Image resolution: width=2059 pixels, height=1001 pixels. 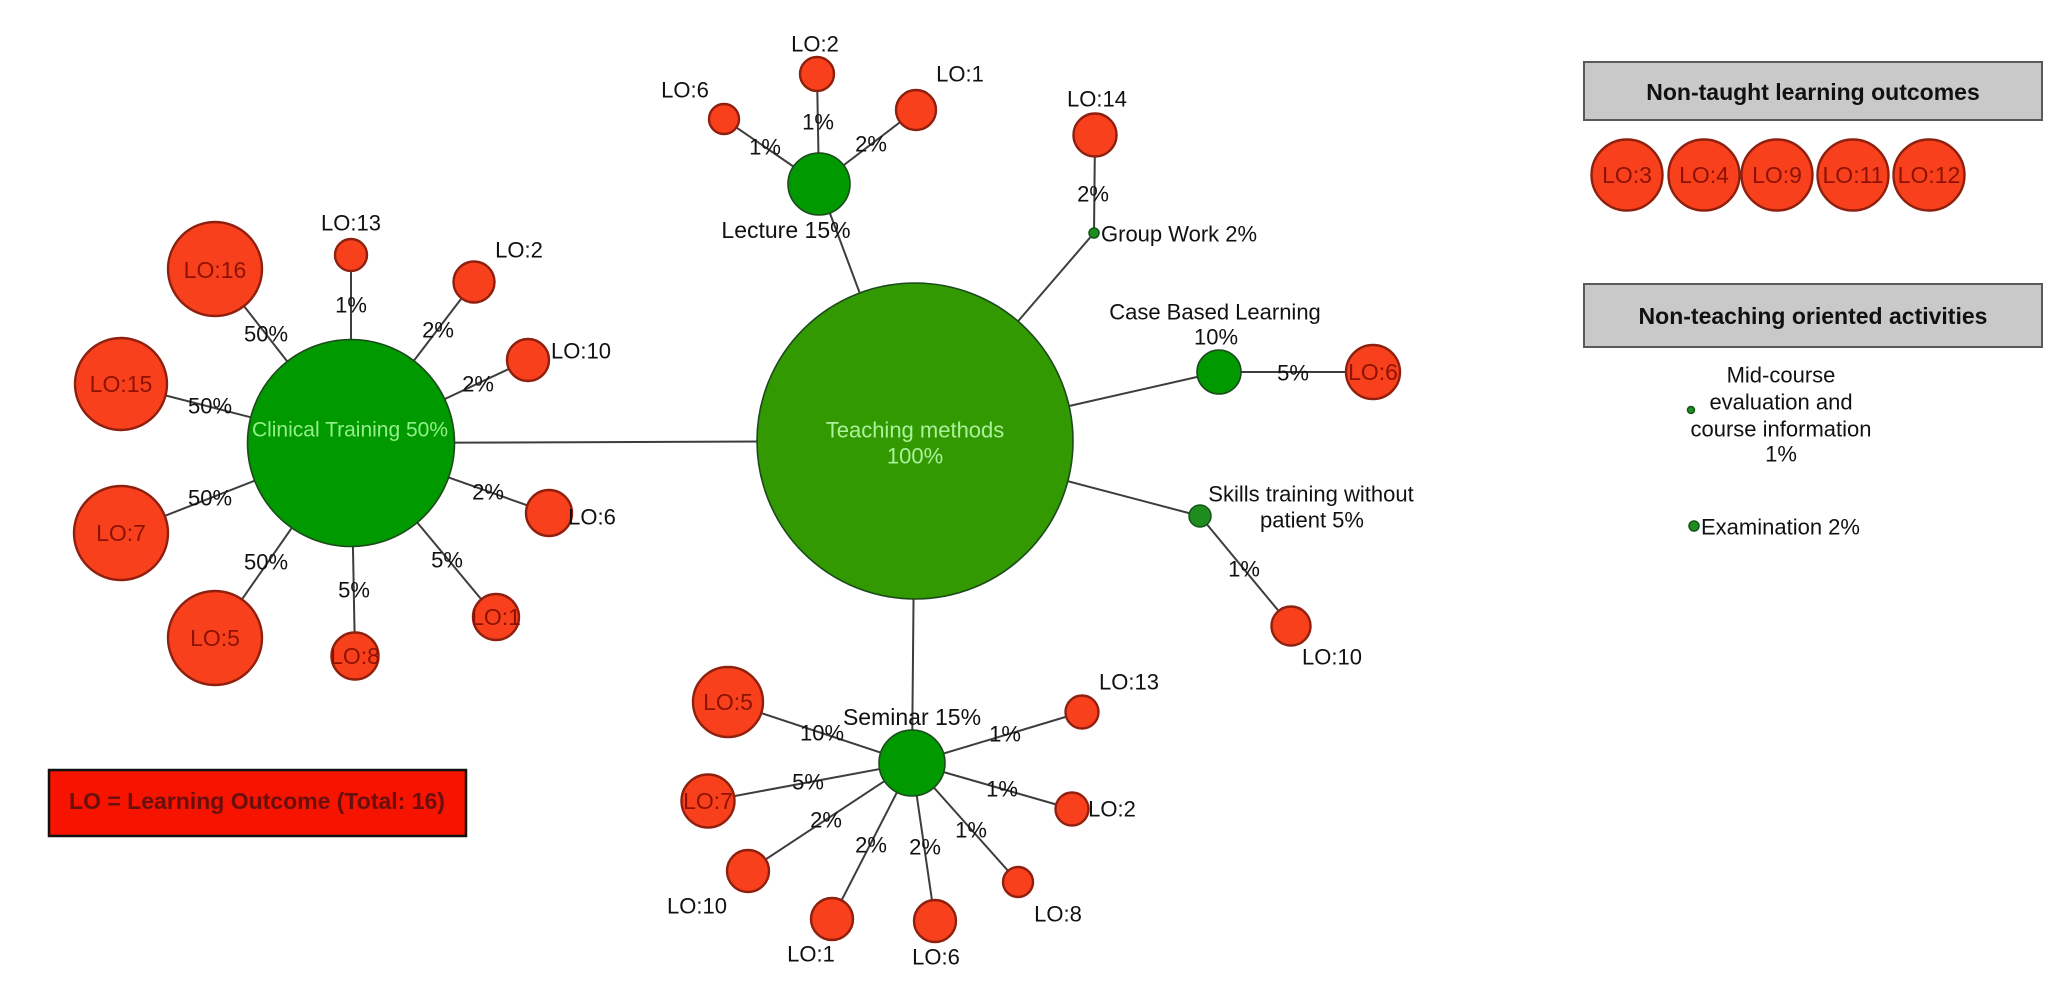 I want to click on svg-text:LO = Learning Outcome (Total:: LO = Learning Outcome (Total: 16), so click(x=257, y=801).